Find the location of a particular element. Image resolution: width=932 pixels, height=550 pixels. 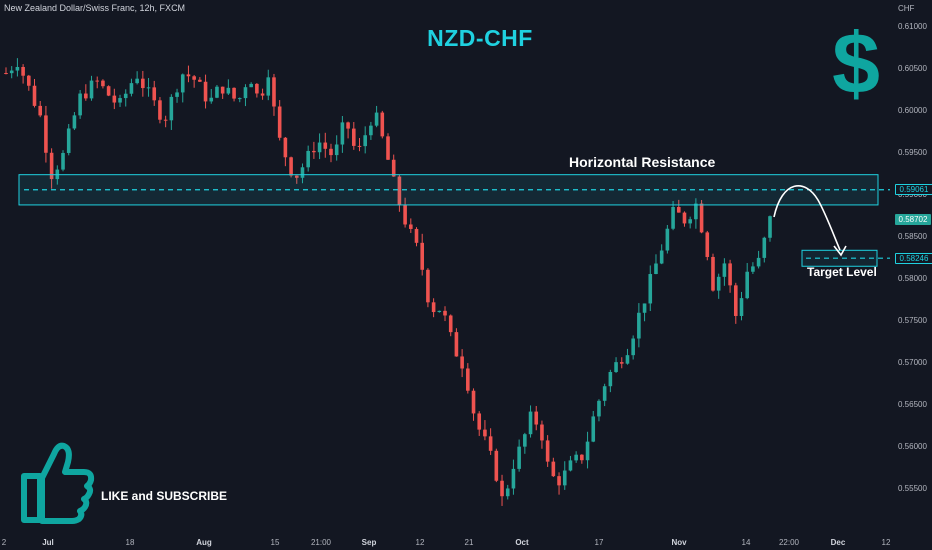

x-tick-label: Nov is located at coordinates (679, 542).